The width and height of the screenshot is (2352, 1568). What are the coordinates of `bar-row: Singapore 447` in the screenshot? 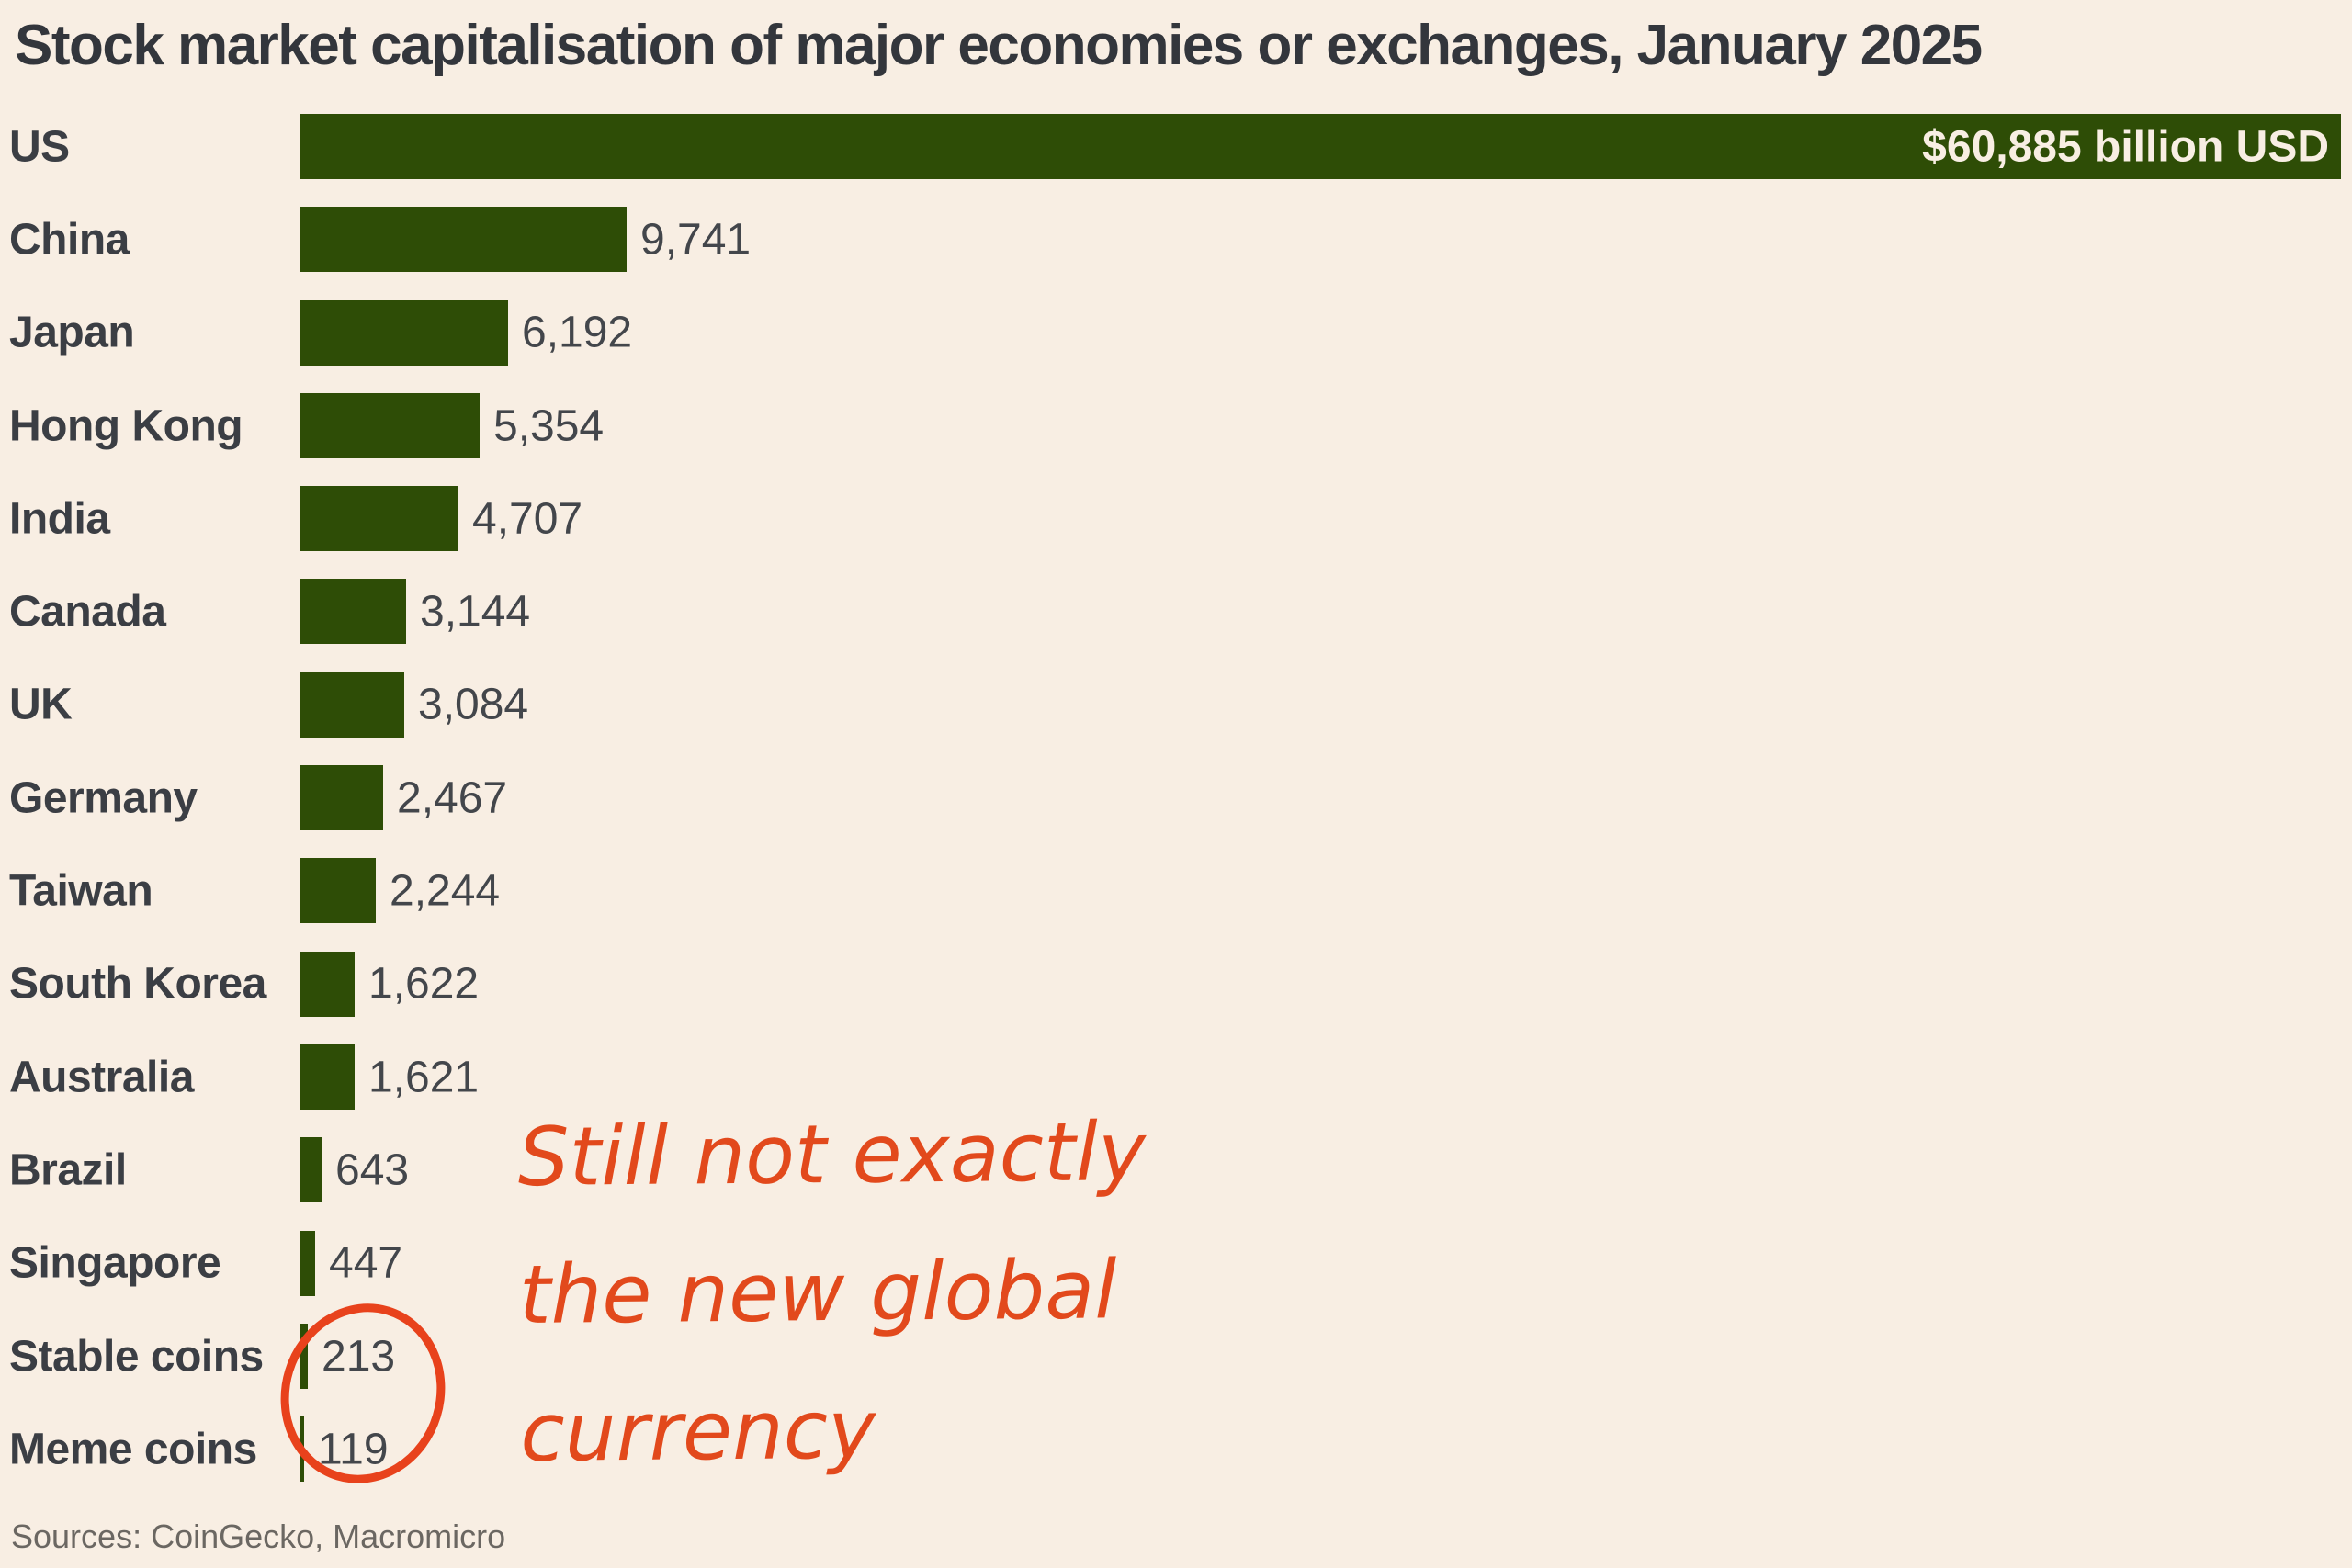 It's located at (1176, 1264).